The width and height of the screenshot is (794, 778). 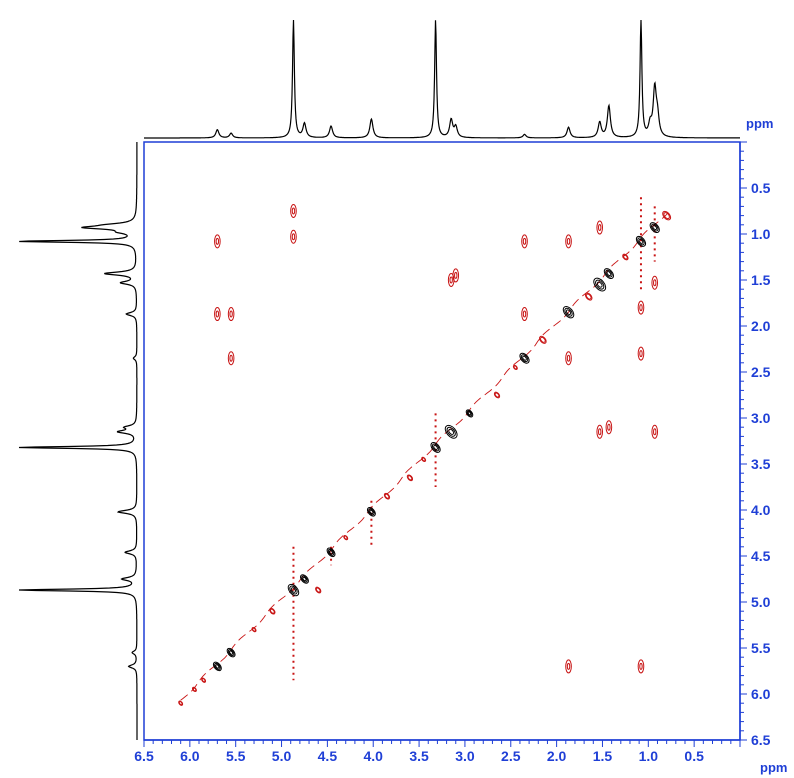 What do you see at coordinates (78, 441) in the screenshot?
I see `left-1d-projection` at bounding box center [78, 441].